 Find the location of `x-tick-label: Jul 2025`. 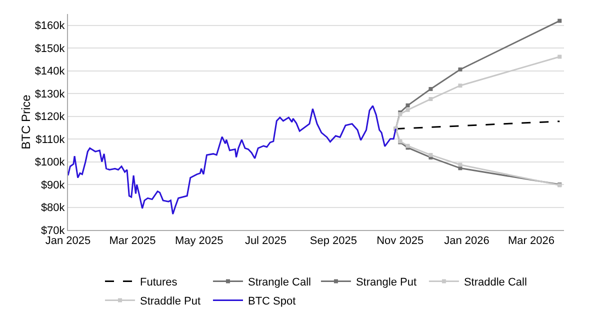

x-tick-label: Jul 2025 is located at coordinates (265, 241).